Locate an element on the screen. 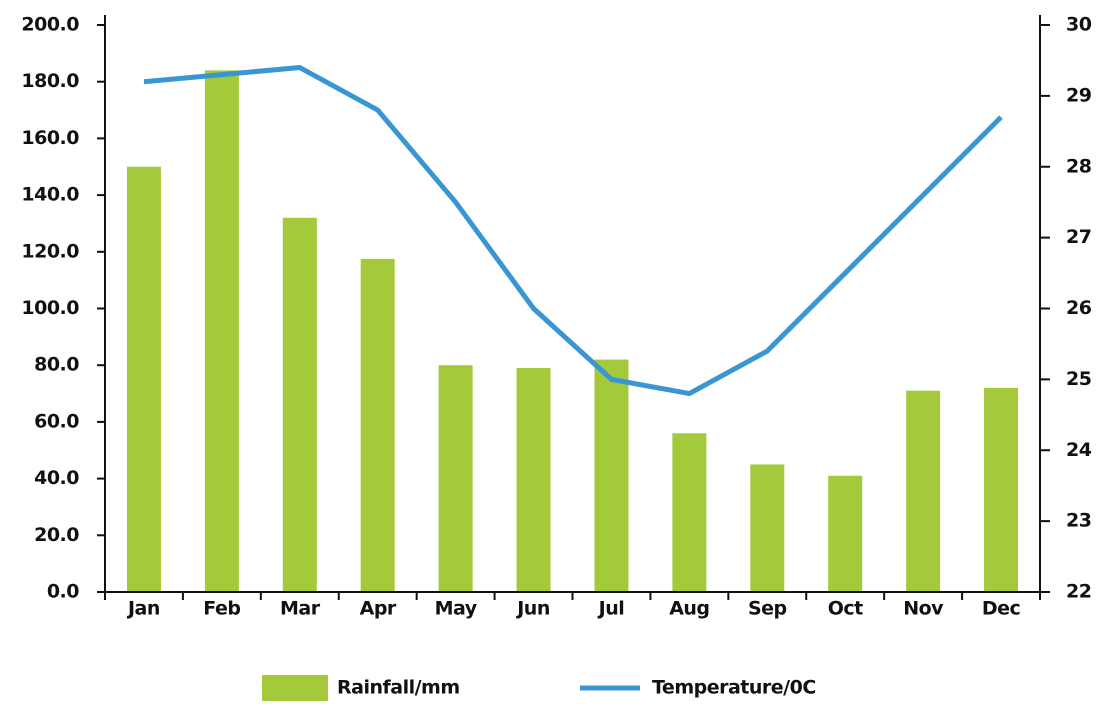 The height and width of the screenshot is (704, 1103). y-tick-label: 40.0 is located at coordinates (56, 478).